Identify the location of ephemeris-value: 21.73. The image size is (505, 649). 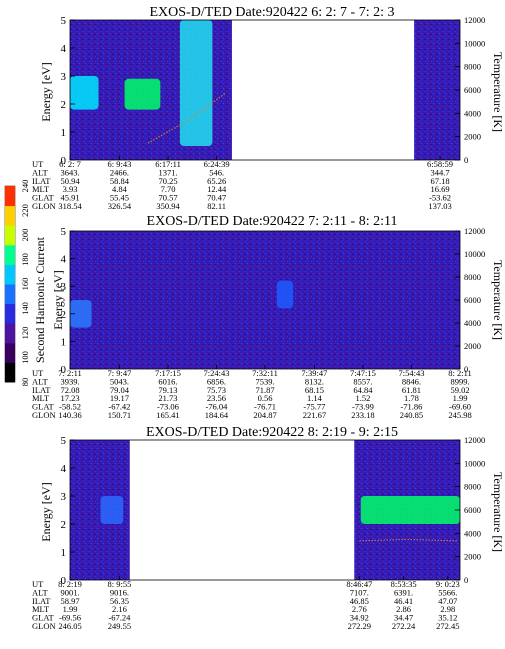
(167, 398).